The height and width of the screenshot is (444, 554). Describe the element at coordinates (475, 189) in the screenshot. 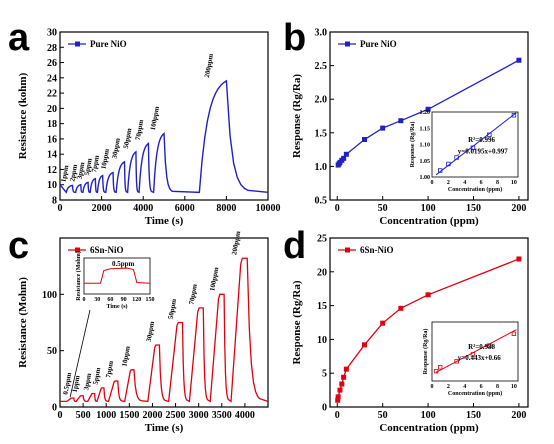

I see `inset-x-label: Concentration (ppm)` at that location.